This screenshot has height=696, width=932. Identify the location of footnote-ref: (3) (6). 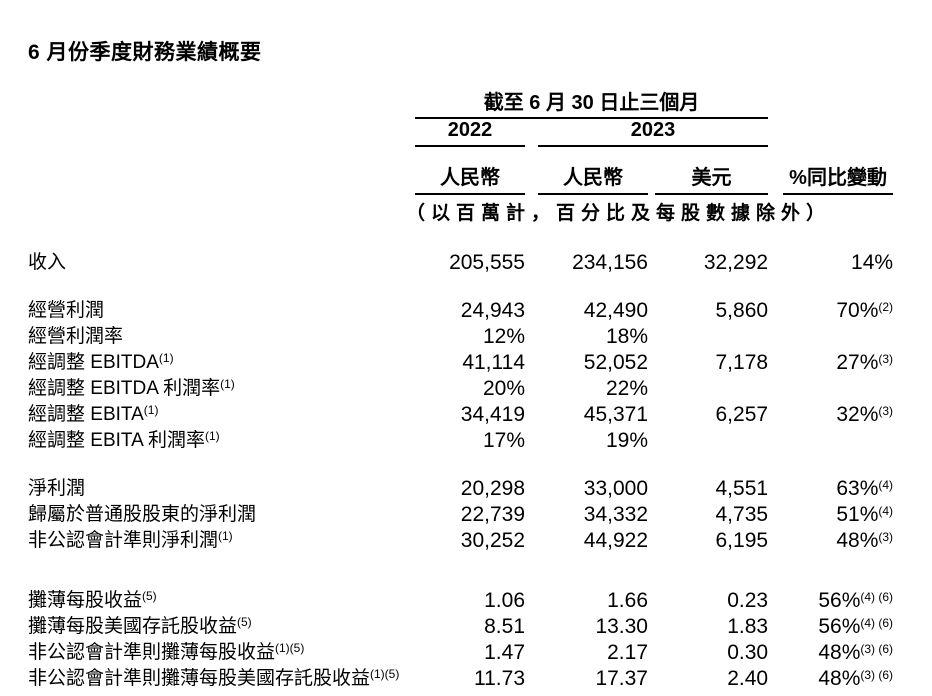
(877, 649).